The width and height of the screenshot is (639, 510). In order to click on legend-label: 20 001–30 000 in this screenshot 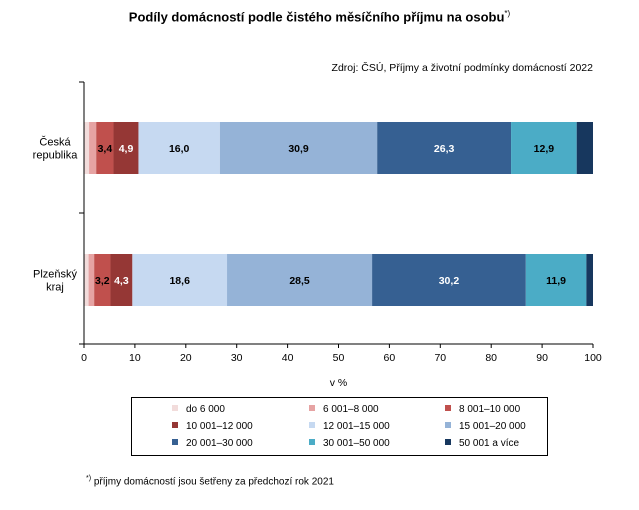, I will do `click(219, 443)`.